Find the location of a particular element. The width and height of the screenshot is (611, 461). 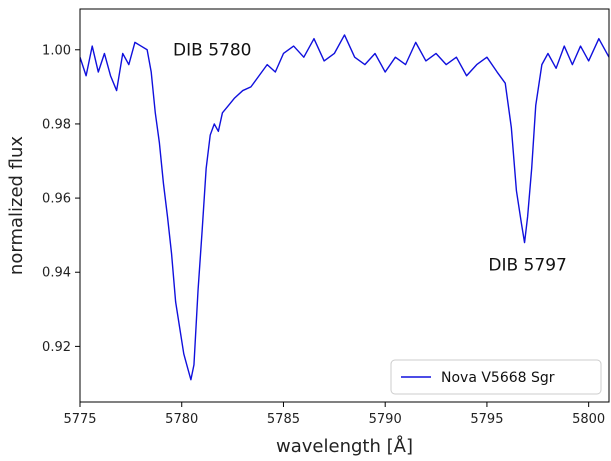

y-tick-label: 0.94 is located at coordinates (56, 273).